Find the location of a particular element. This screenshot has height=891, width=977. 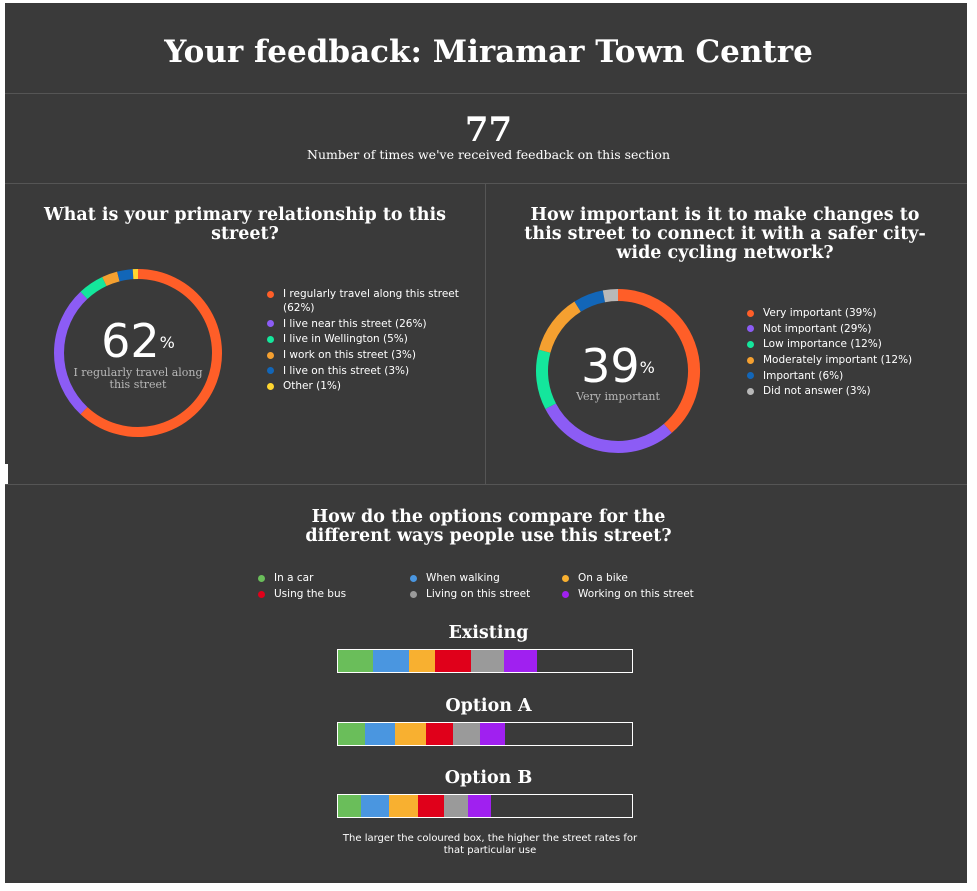

importance-legend-item: Moderately important (12%) is located at coordinates (852, 360).